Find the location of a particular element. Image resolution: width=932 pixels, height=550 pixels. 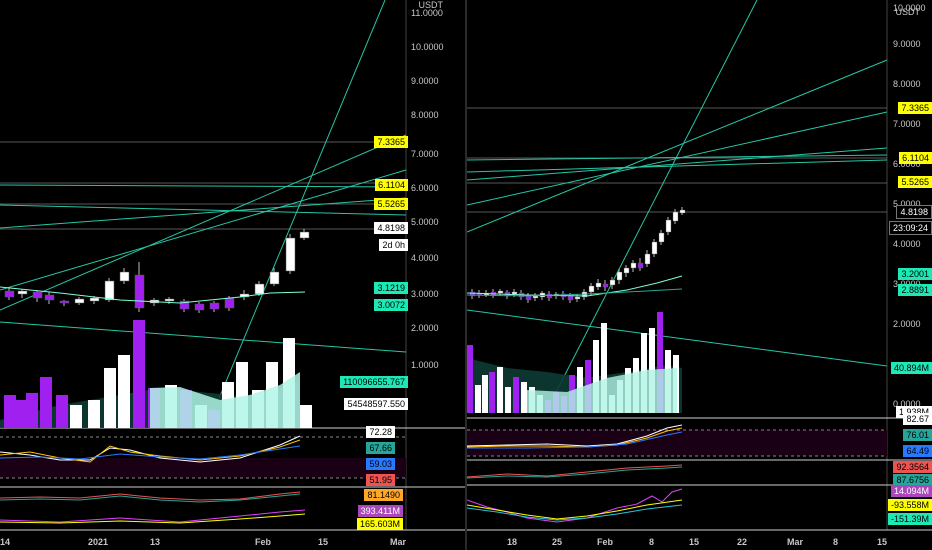

right-volume-ma-fill is located at coordinates (602, 390).